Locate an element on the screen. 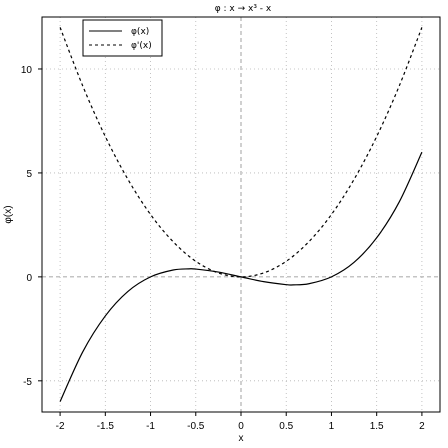 The height and width of the screenshot is (448, 448). legend: φ(x) φ'(x) is located at coordinates (122, 38).